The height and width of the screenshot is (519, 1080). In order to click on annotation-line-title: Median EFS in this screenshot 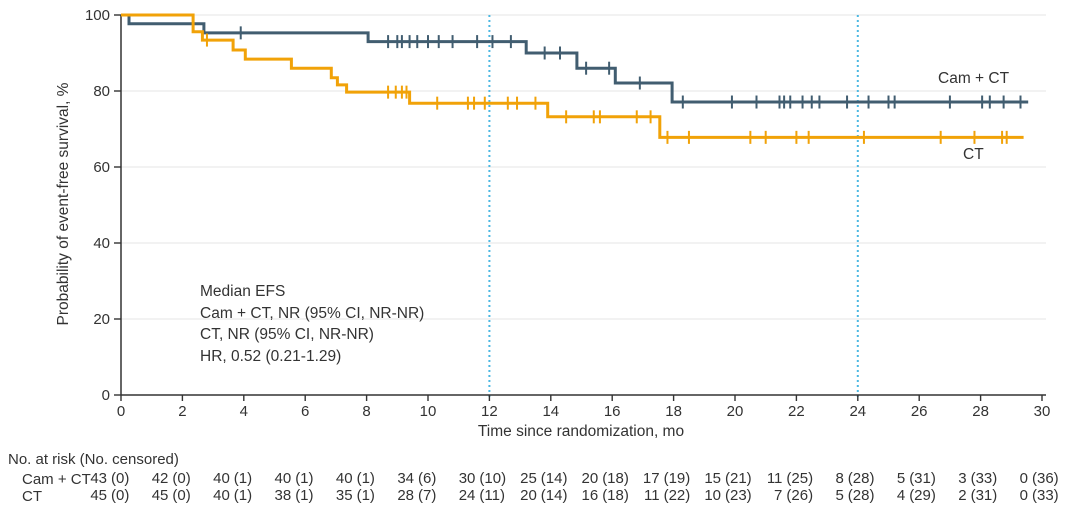, I will do `click(243, 291)`.